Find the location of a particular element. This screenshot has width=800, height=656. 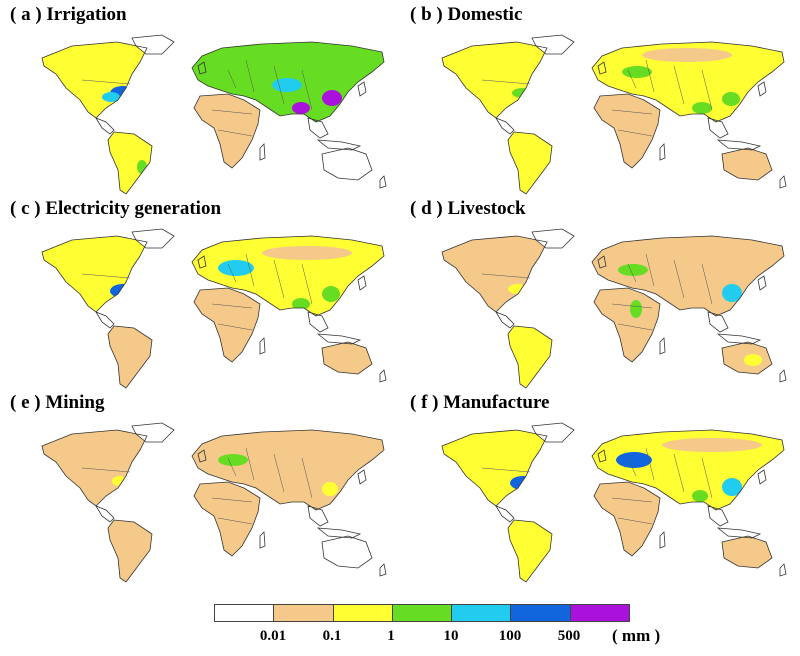

legend-unit: ( mm ) is located at coordinates (636, 635).